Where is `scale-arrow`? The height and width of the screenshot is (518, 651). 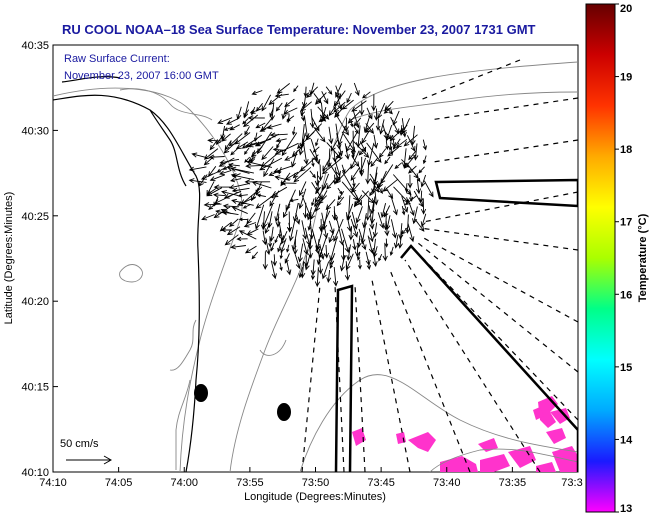 scale-arrow is located at coordinates (89, 460).